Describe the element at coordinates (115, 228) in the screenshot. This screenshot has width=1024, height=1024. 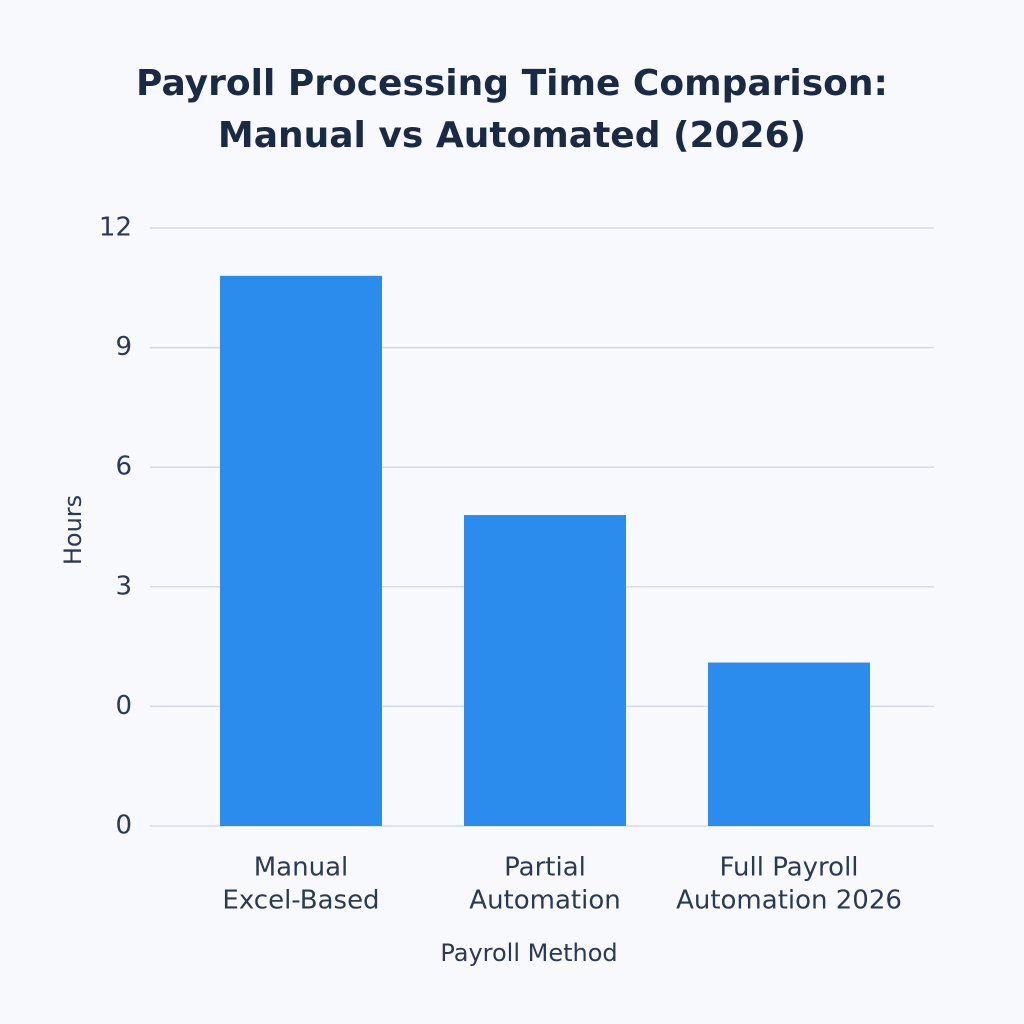
I see `y-tick-label: 12` at that location.